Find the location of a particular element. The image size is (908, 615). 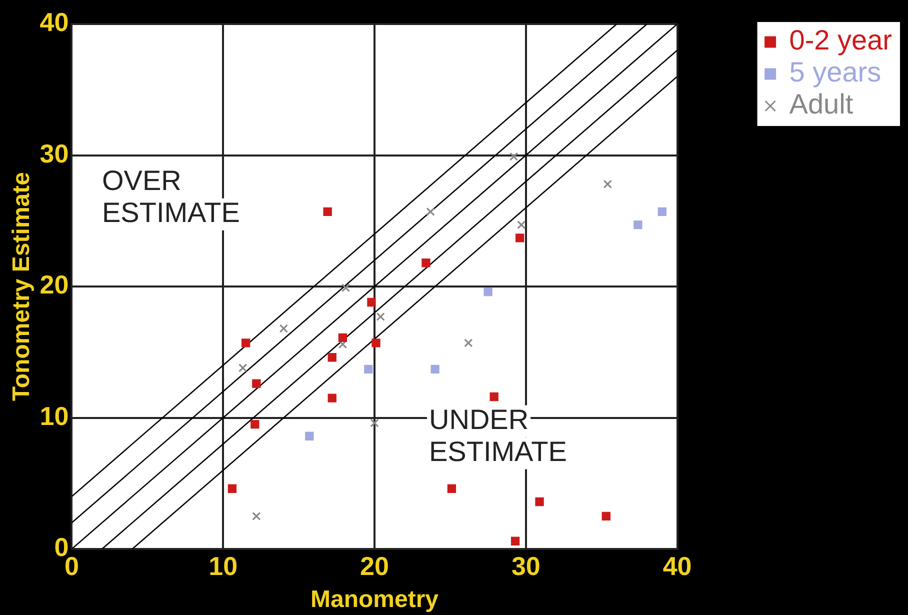

y-tick-label: 20 is located at coordinates (54, 285).